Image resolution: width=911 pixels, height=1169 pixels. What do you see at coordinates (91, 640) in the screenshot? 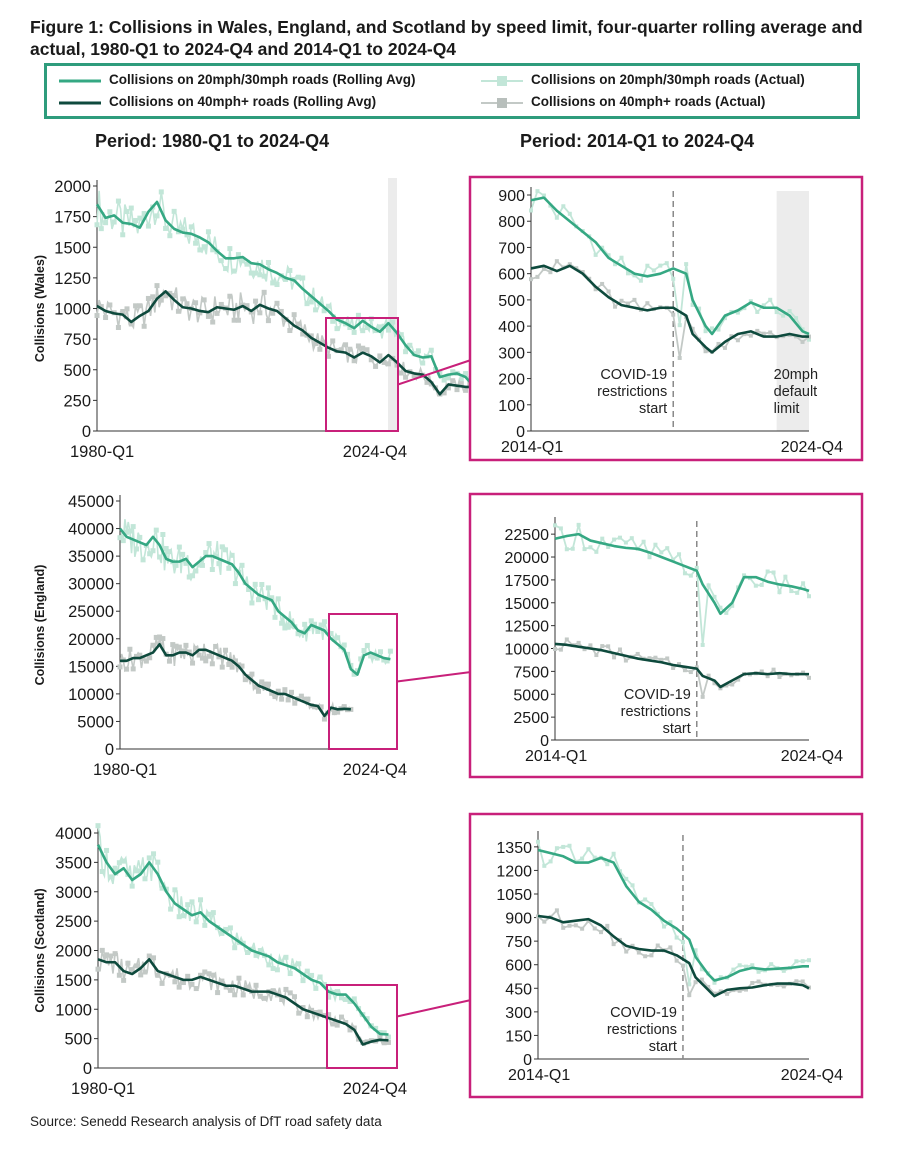
I see `y-tick-label: 20000` at bounding box center [91, 640].